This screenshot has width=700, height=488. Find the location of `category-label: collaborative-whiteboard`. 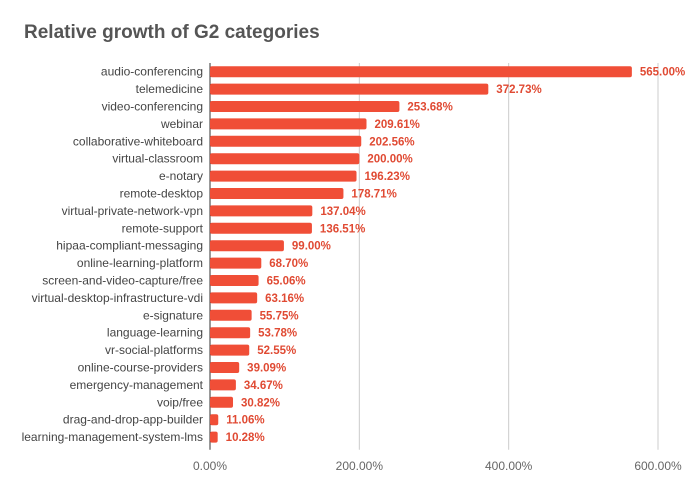

category-label: collaborative-whiteboard is located at coordinates (138, 141).